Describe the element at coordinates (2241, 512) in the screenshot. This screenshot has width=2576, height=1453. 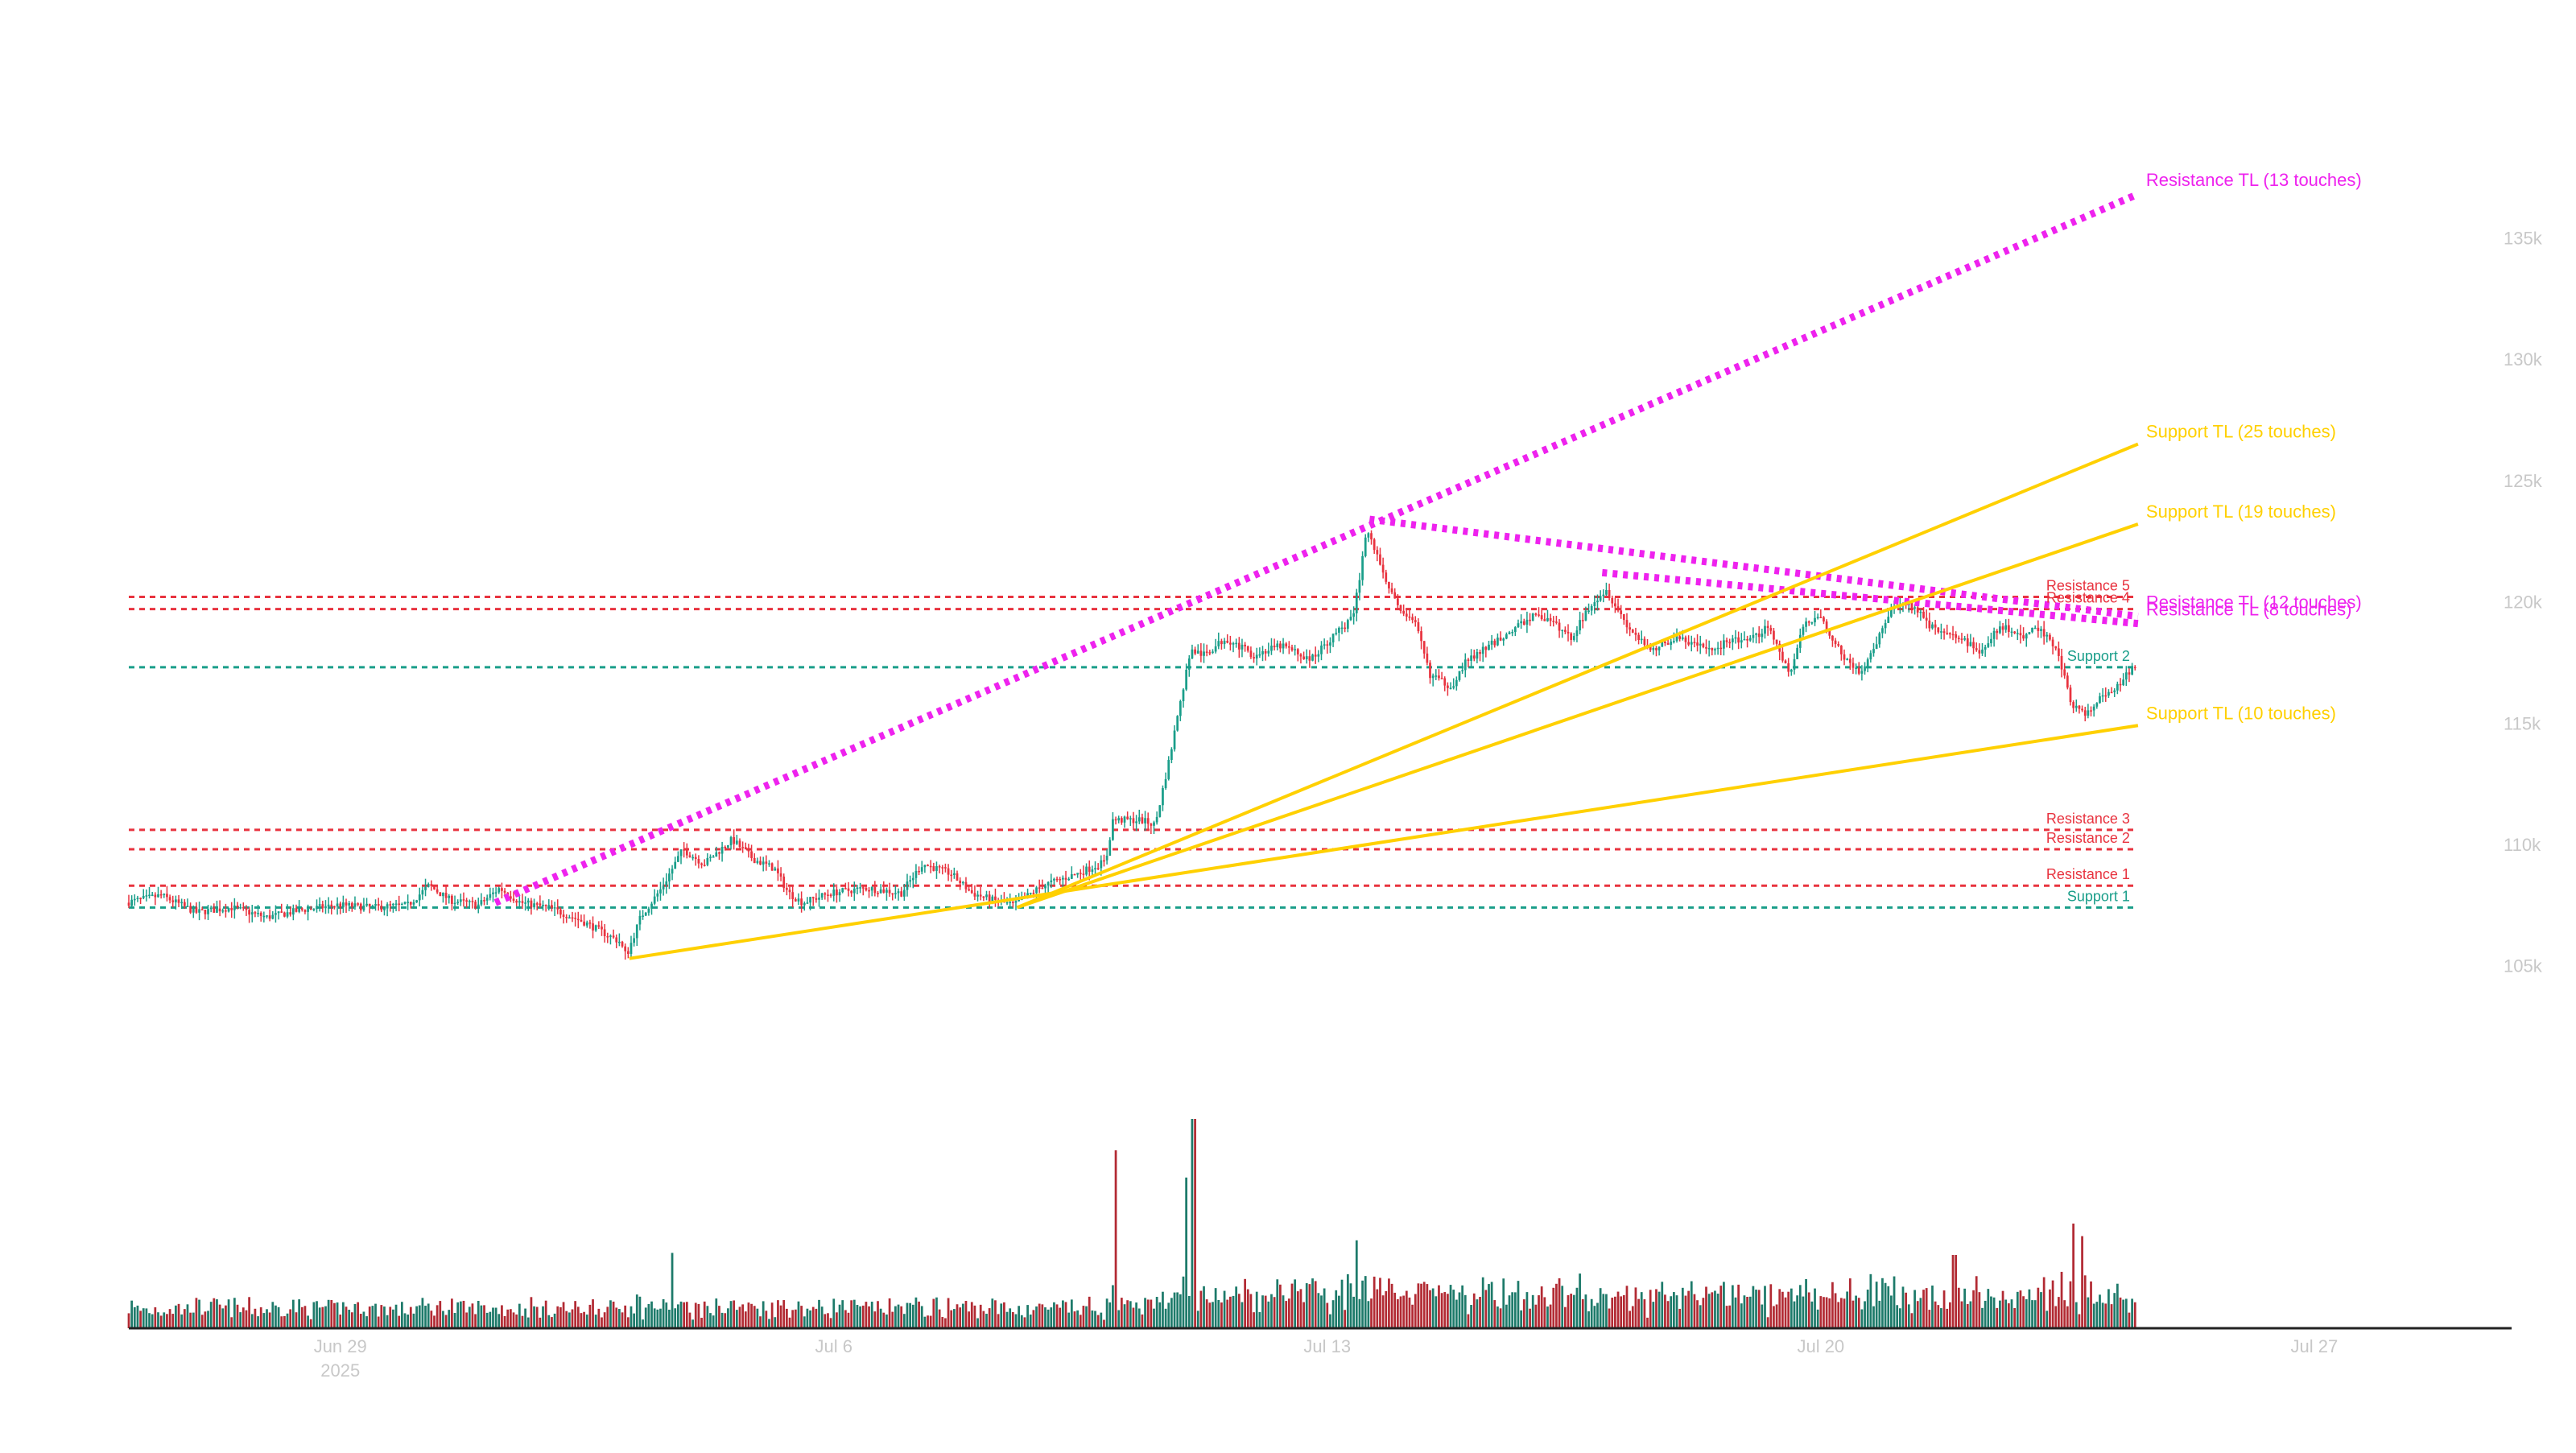
I see `trendline-label: Support TL (19 touches)` at that location.